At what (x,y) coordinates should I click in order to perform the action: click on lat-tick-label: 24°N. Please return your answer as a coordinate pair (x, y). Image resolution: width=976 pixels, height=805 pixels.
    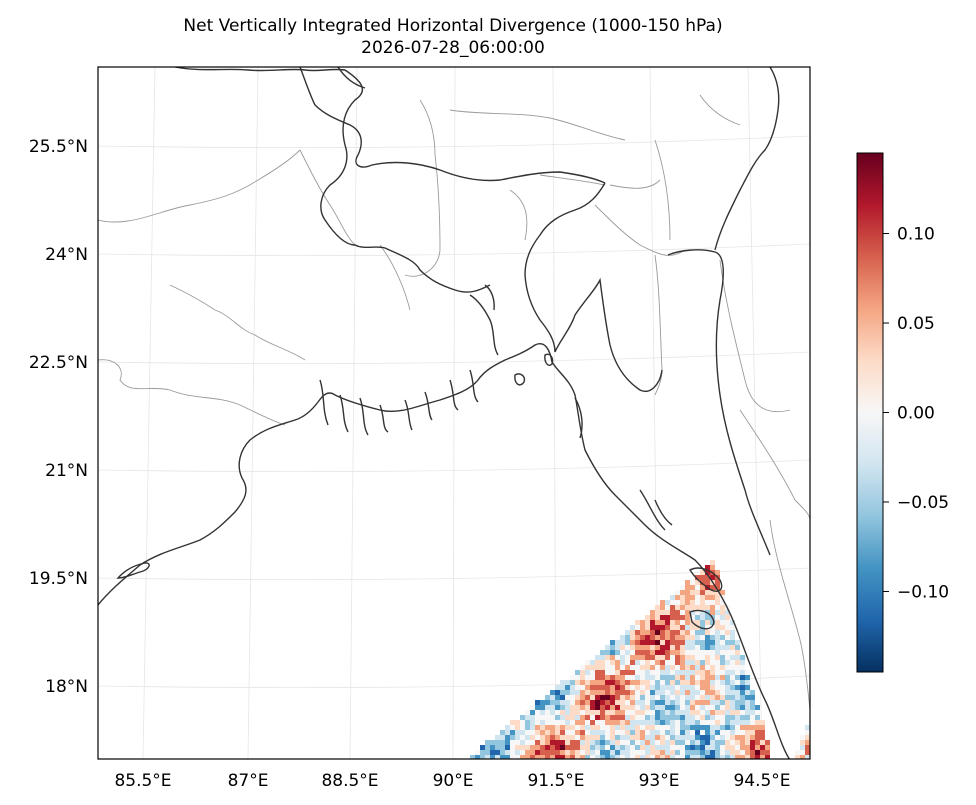
    Looking at the image, I should click on (66, 255).